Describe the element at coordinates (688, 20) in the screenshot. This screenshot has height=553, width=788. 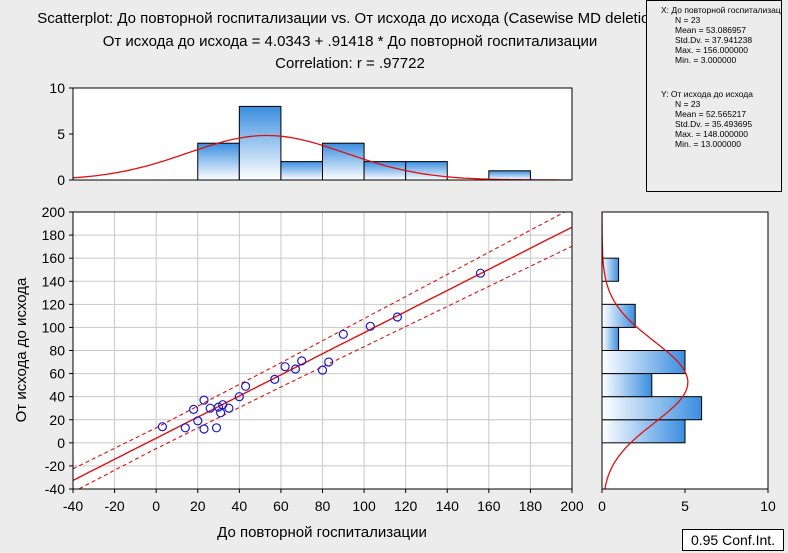
I see `stats-x-n: N = 23` at that location.